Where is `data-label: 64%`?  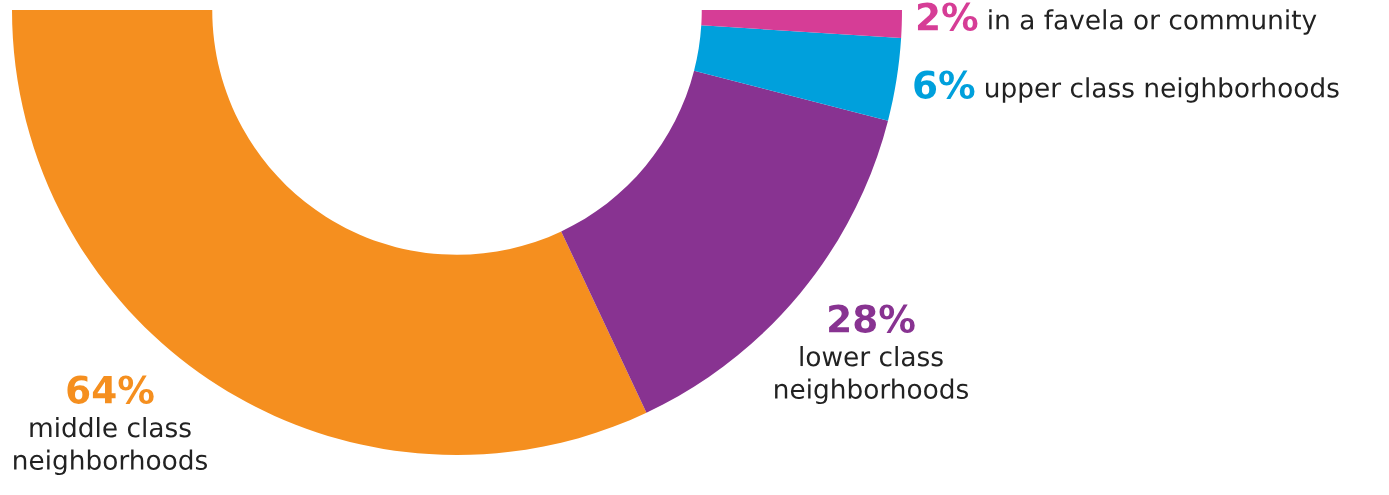
data-label: 64% is located at coordinates (110, 389).